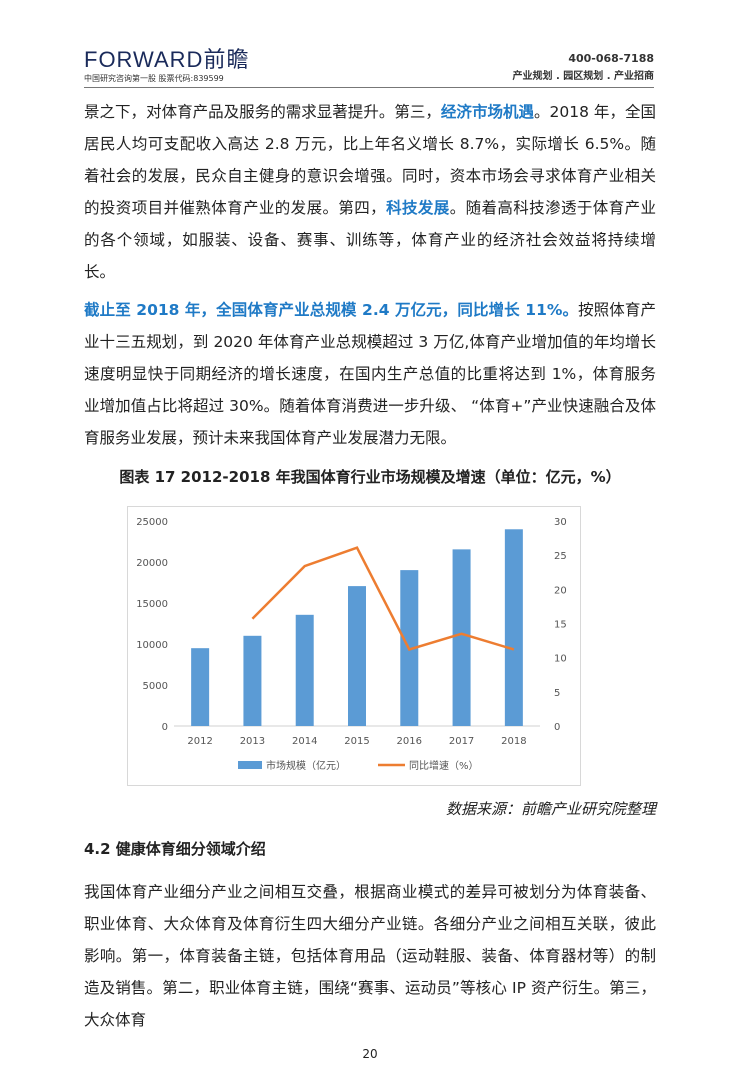 This screenshot has height=1087, width=735. Describe the element at coordinates (152, 604) in the screenshot. I see `y-left-tick-label: 15000` at that location.